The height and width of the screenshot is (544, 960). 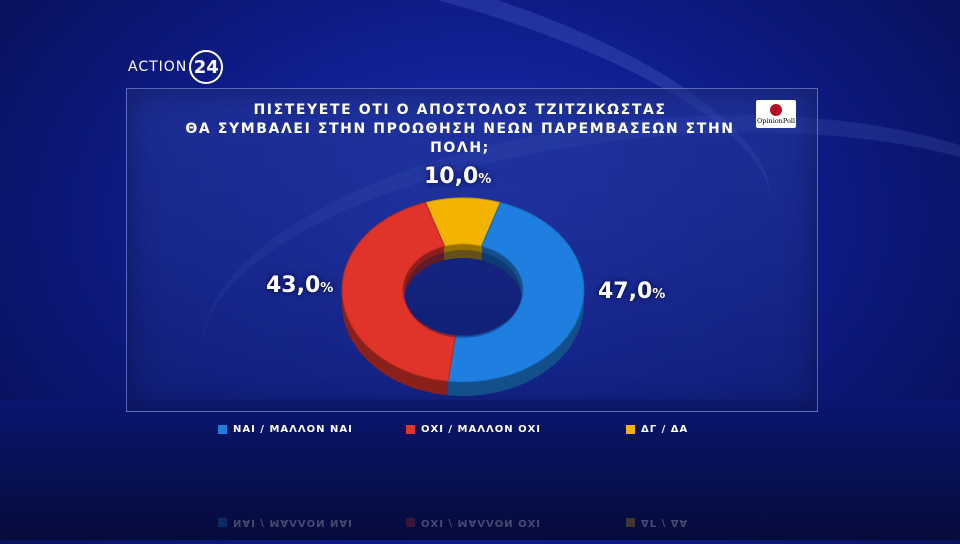 I want to click on legend-reflection-no: ΟΧΙ / ΜΑΛΛΟΝ ΟΧΙ, so click(x=473, y=522).